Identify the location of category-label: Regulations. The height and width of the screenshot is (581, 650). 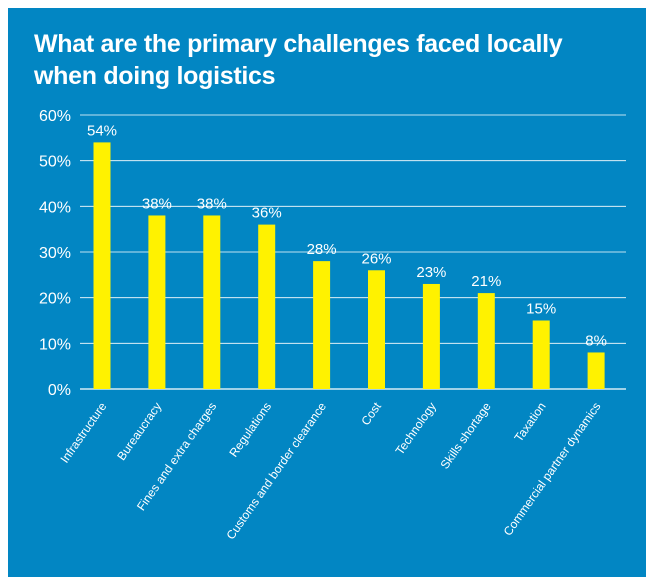
(250, 430).